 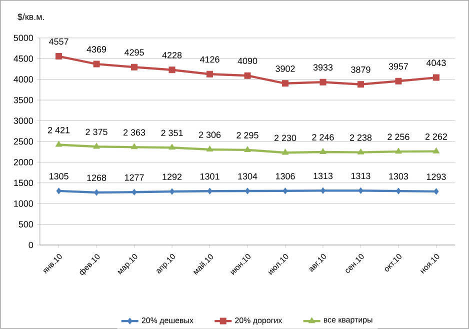 I want to click on data-label: 1293, so click(x=436, y=177).